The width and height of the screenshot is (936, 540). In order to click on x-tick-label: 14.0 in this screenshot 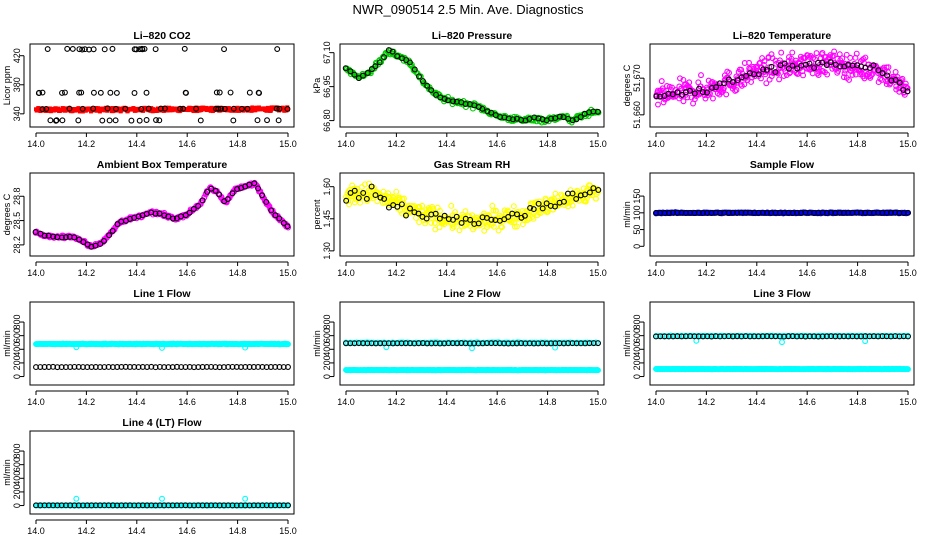, I will do `click(346, 273)`.